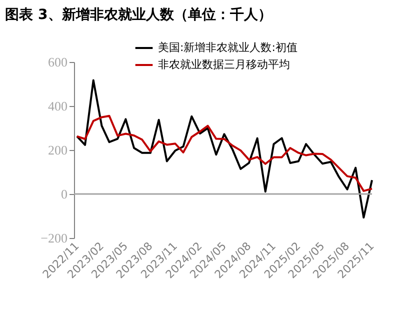 This screenshot has width=413, height=320. Describe the element at coordinates (58, 150) in the screenshot. I see `y-tick-label: 200` at that location.